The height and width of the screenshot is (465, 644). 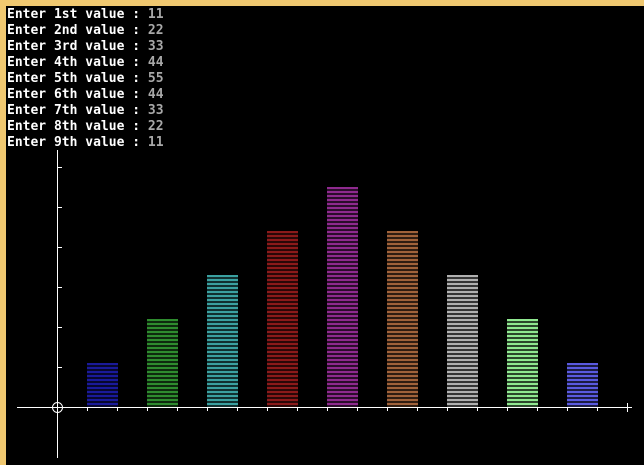 I want to click on prompt-label: Enter 8th value :, so click(x=77, y=126).